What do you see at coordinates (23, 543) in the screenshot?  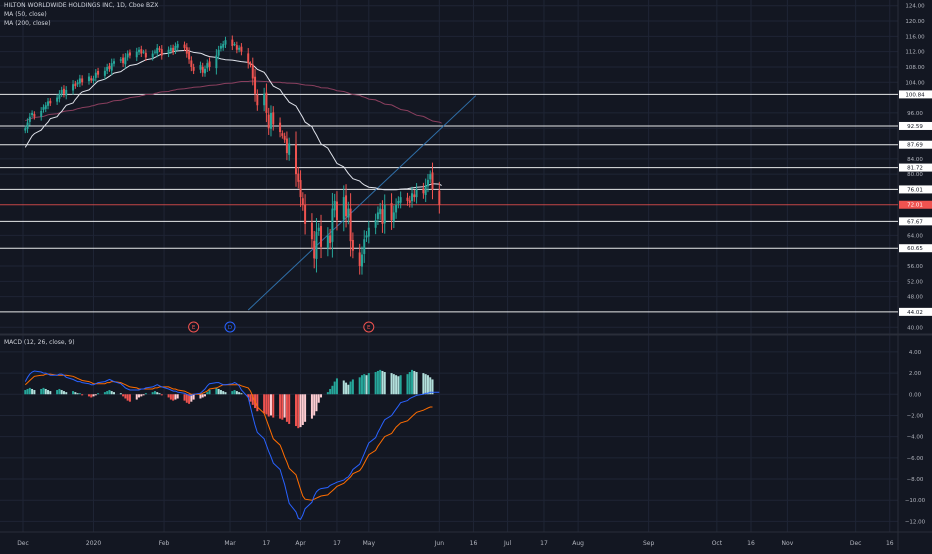 I see `time-tick-label: Dec` at bounding box center [23, 543].